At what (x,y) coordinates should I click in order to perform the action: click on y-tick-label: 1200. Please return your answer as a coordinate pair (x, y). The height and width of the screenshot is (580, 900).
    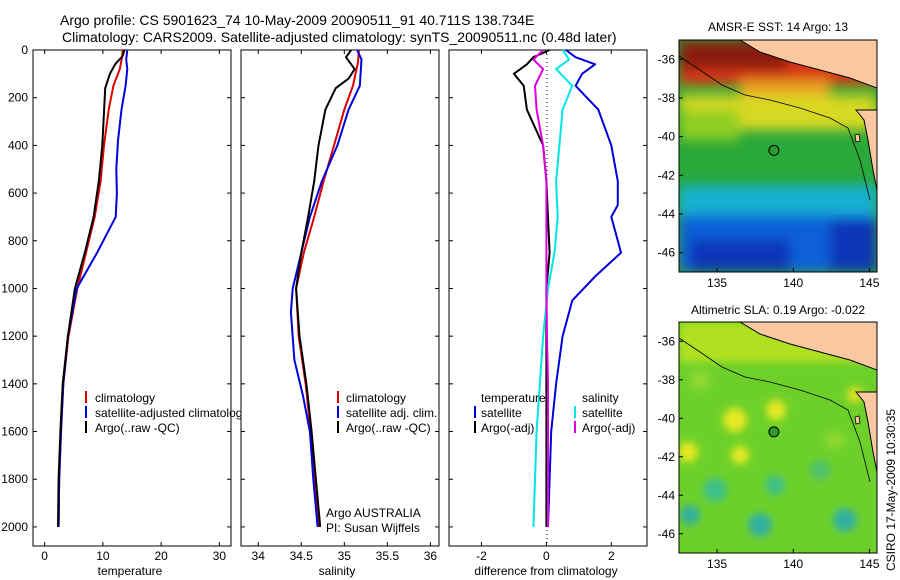
    Looking at the image, I should click on (14, 336).